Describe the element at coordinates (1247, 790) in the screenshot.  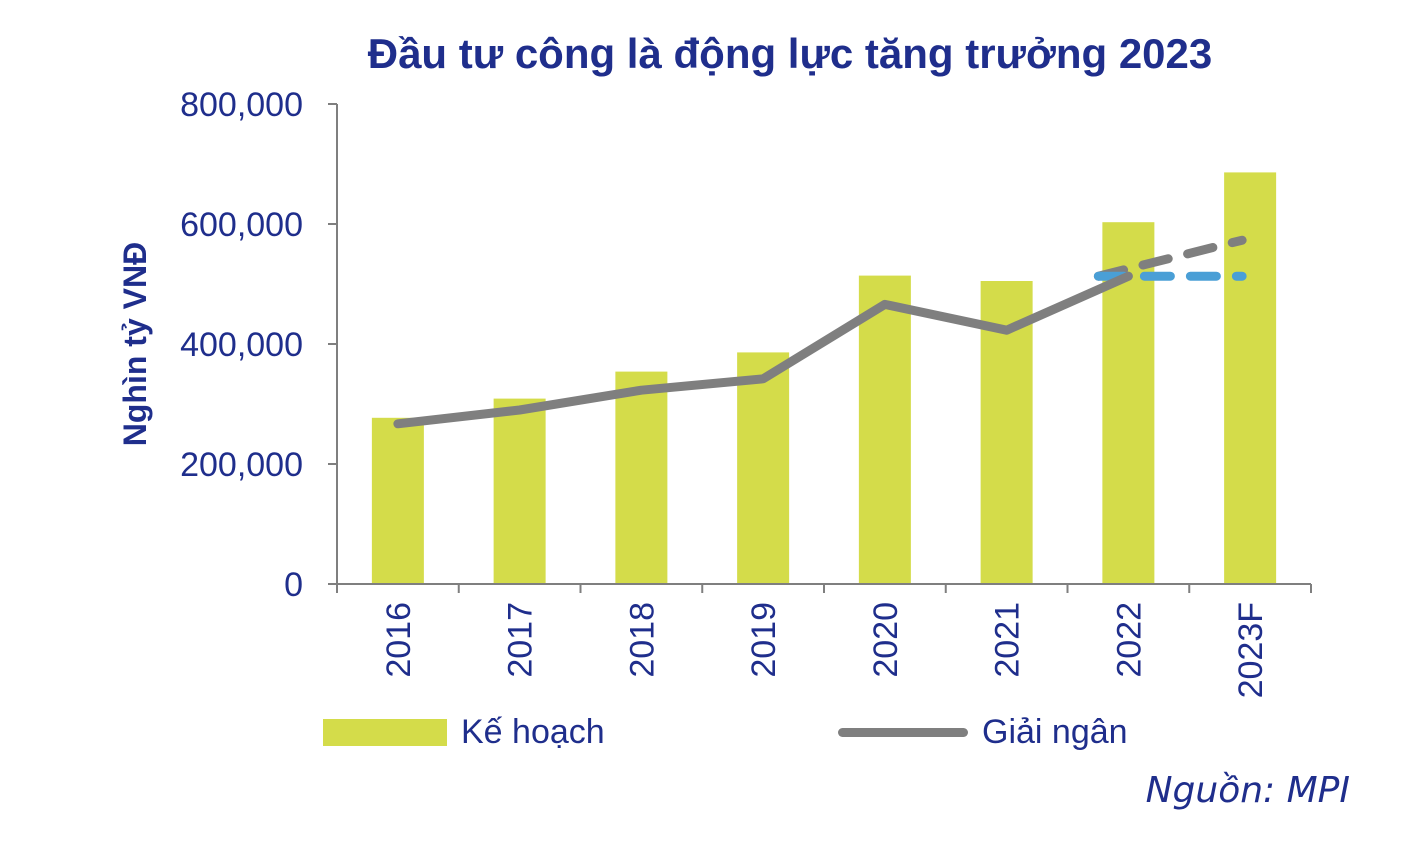
I see `source-note: Nguồn: MPI` at that location.